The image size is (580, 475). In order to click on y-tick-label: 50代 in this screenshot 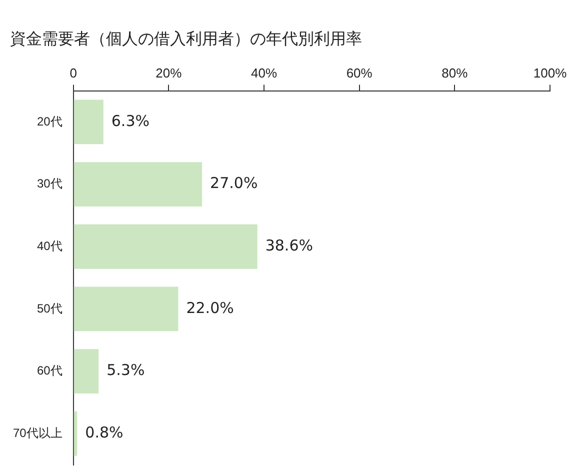, I will do `click(49, 308)`.